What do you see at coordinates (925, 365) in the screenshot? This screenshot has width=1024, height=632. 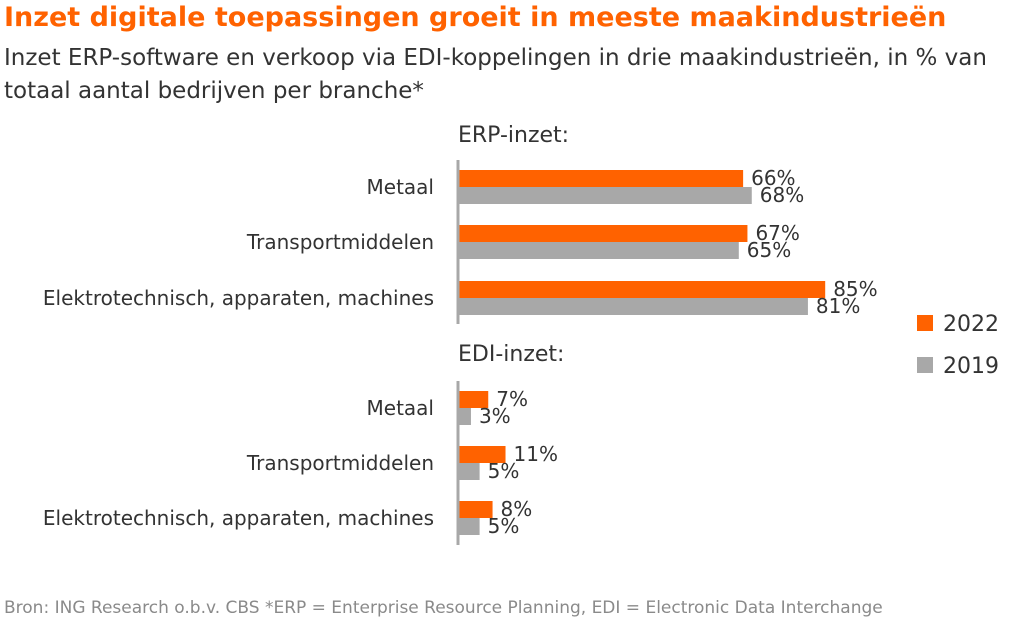 I see `legend-swatch-2019` at bounding box center [925, 365].